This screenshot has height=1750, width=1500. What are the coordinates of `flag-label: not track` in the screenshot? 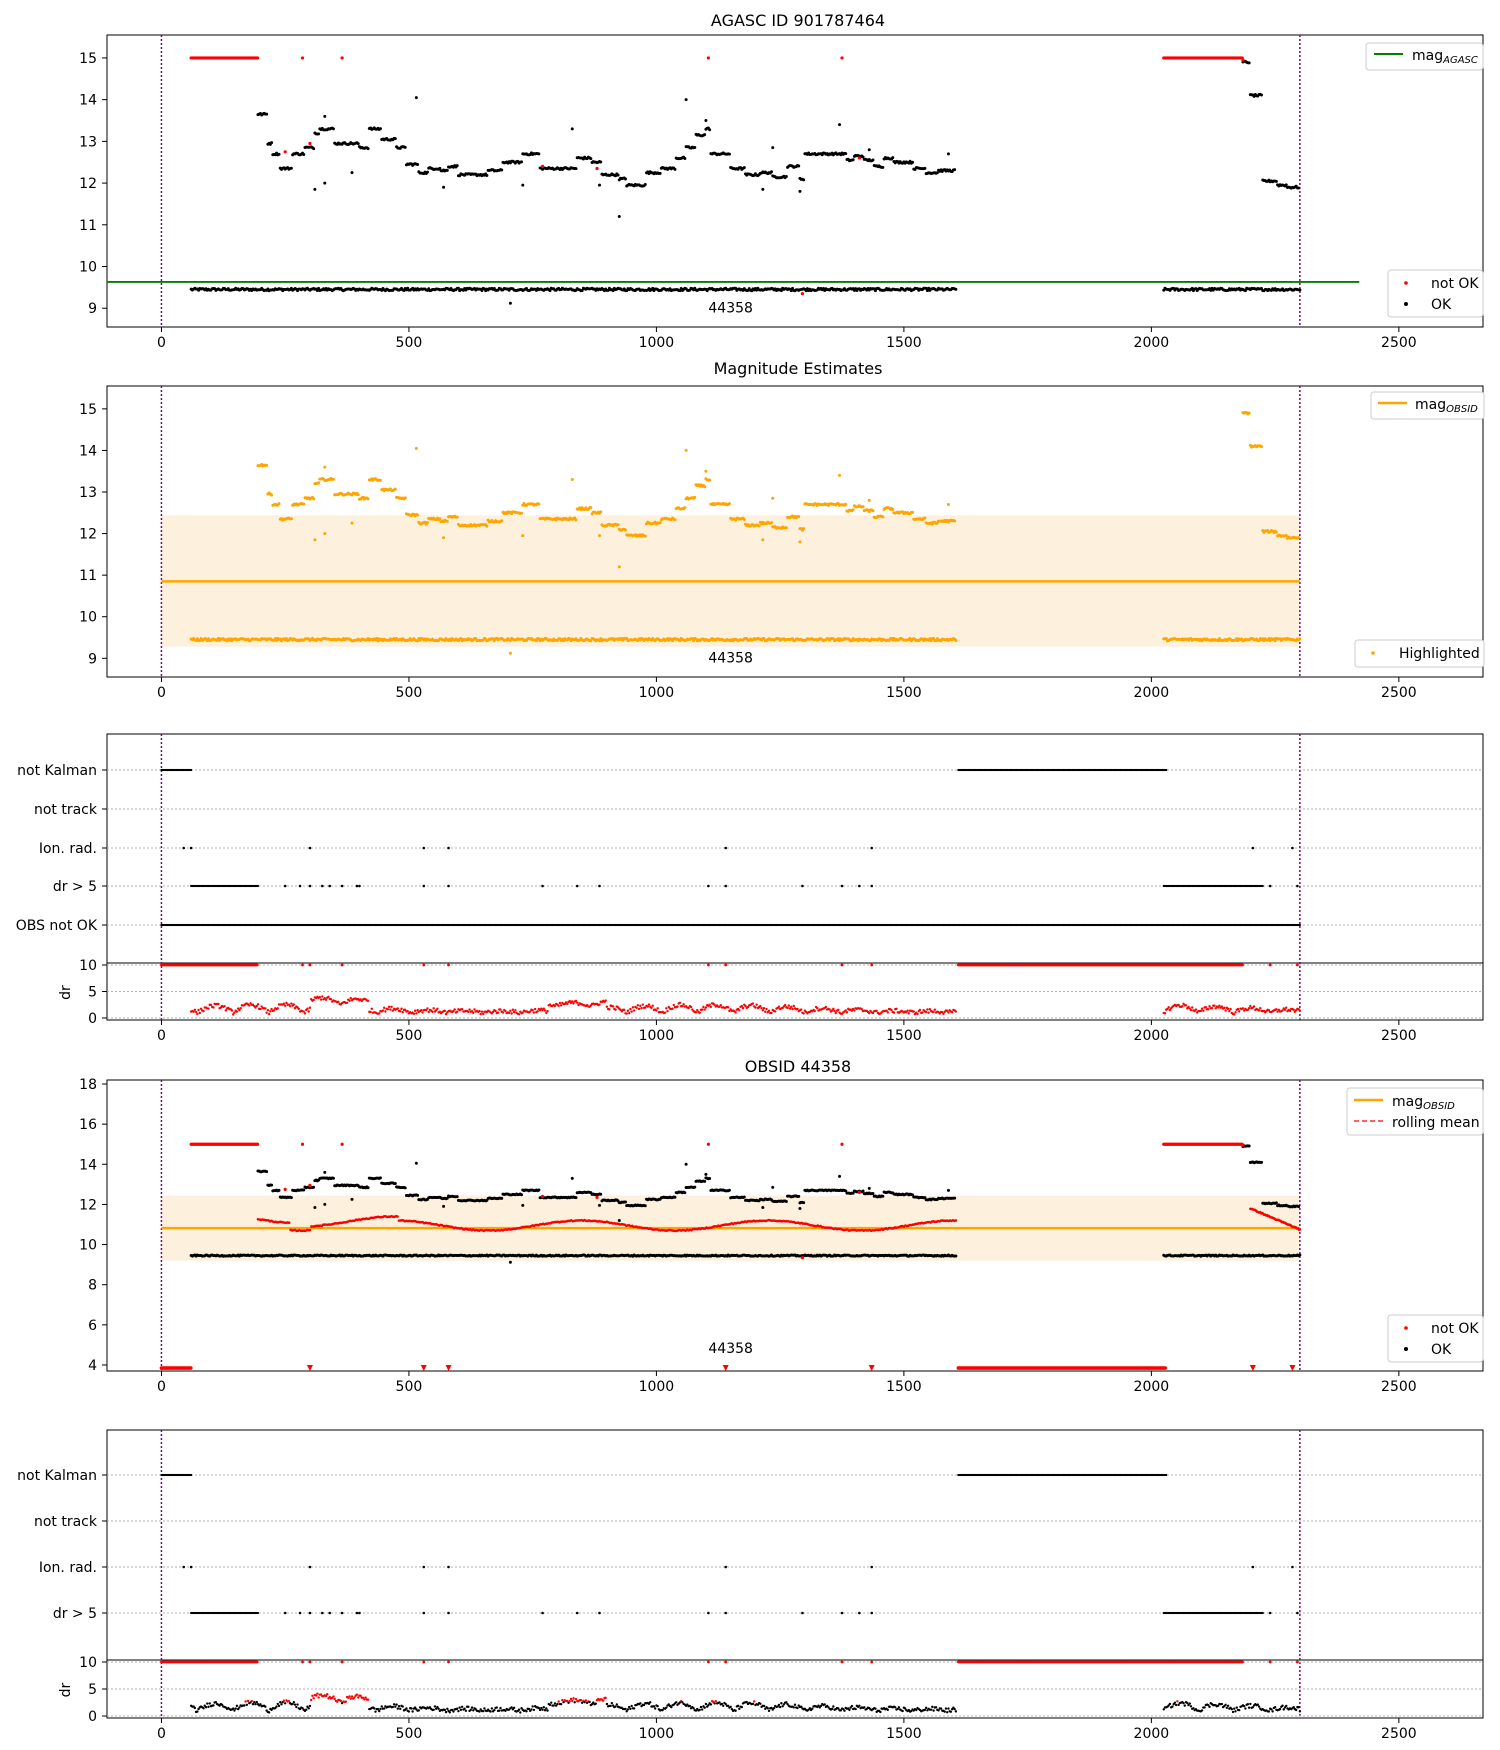 It's located at (66, 810).